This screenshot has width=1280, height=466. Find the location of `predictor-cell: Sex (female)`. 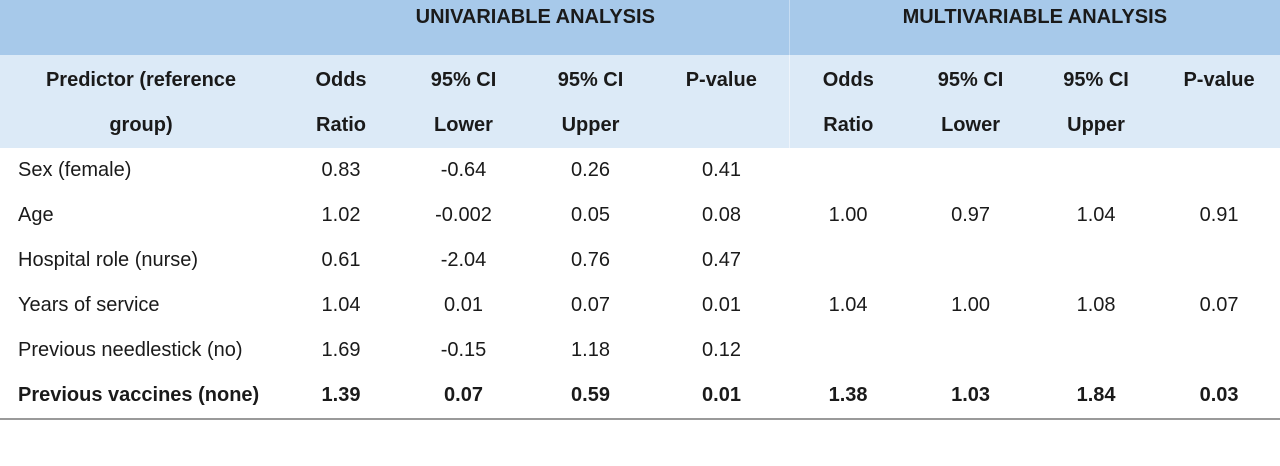

predictor-cell: Sex (female) is located at coordinates (75, 170).